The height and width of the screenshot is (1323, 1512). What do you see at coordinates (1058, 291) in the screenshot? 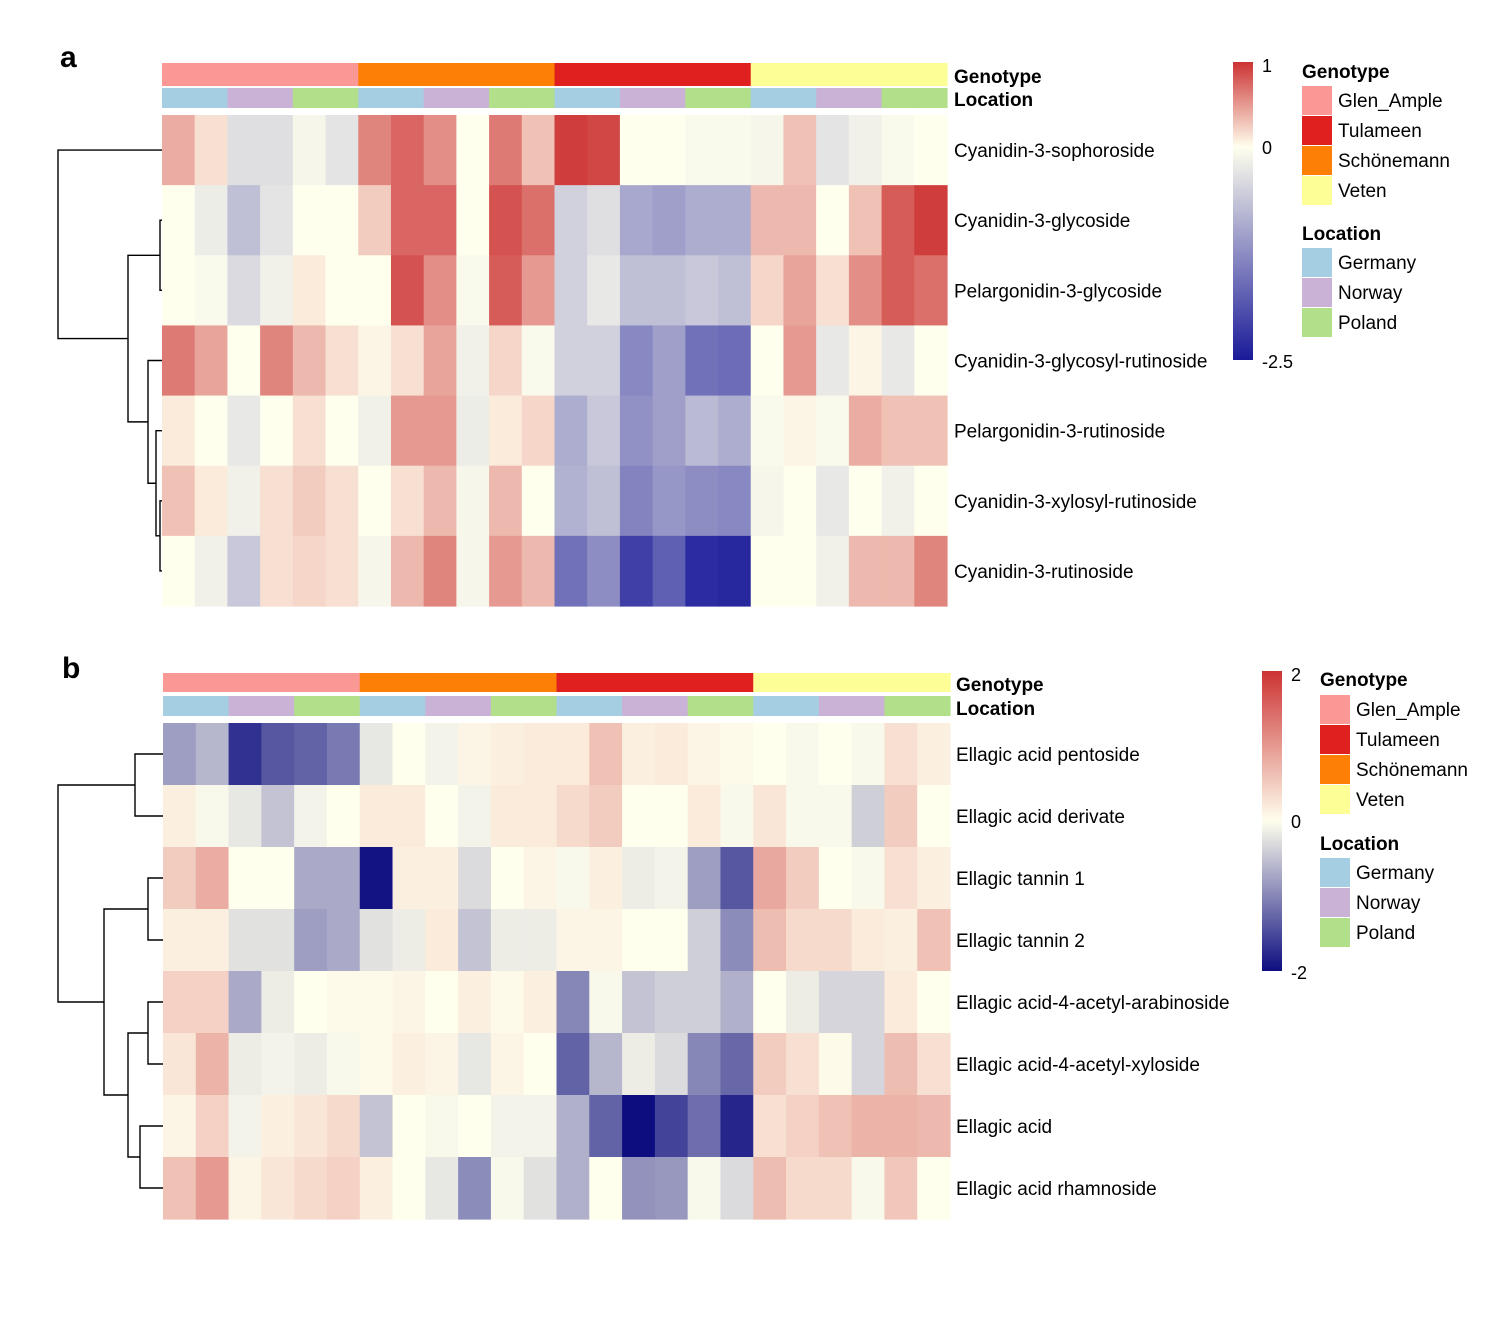
I see `row-label: Pelargonidin-3-glycoside` at bounding box center [1058, 291].